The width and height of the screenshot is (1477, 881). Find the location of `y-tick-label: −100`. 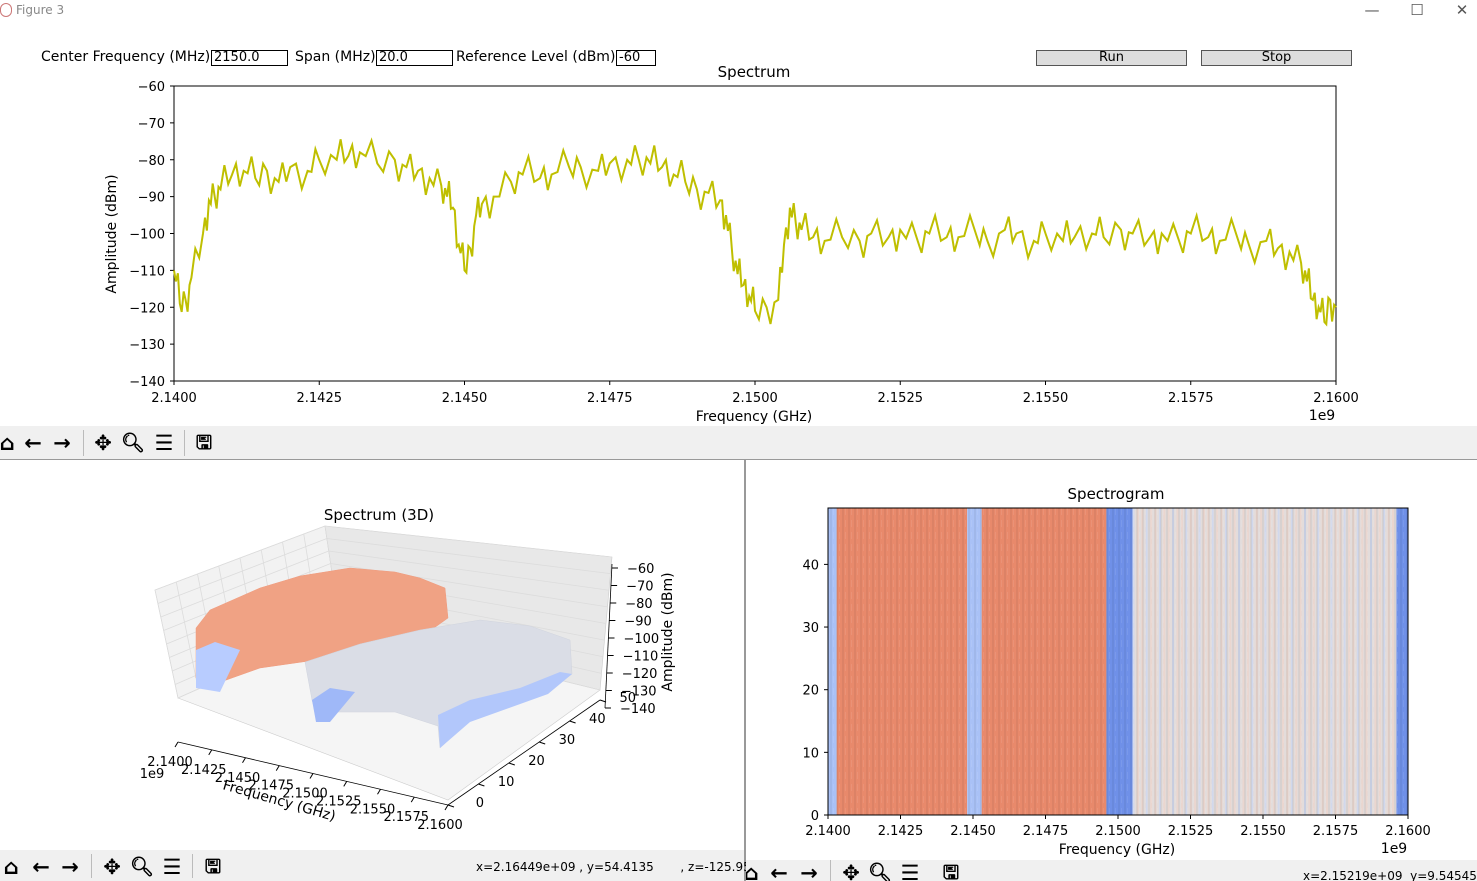

y-tick-label: −100 is located at coordinates (147, 235).